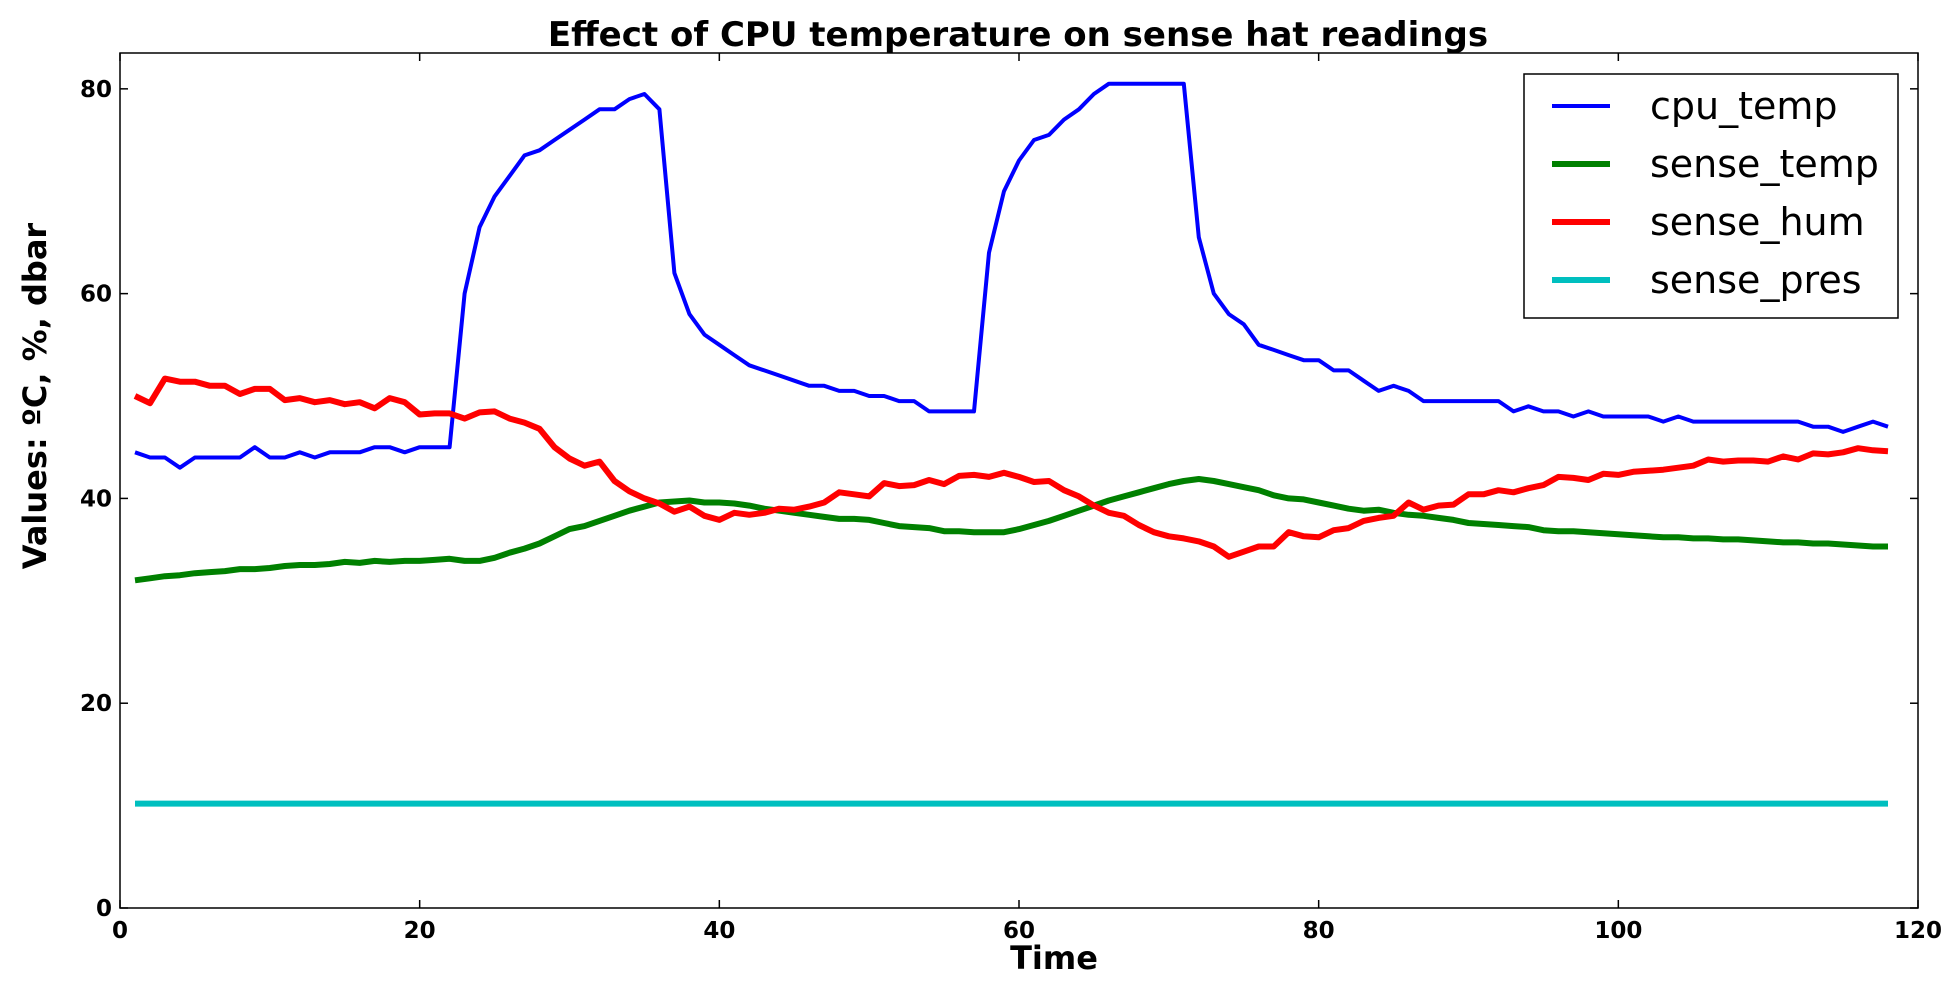 This screenshot has width=1960, height=994. Describe the element at coordinates (120, 931) in the screenshot. I see `x-tick-label: 0` at that location.